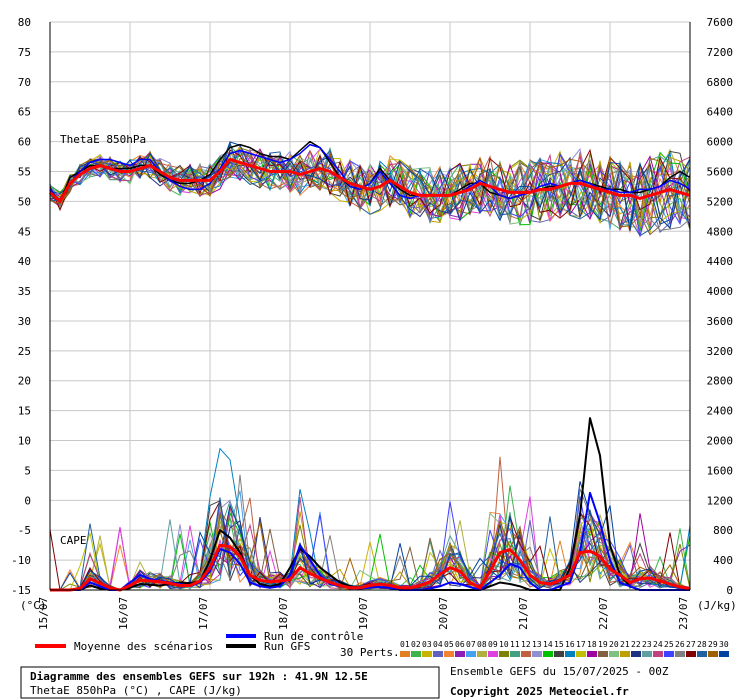 This screenshot has height=700, width=740. I want to click on cape-mean-line, so click(370, 567).